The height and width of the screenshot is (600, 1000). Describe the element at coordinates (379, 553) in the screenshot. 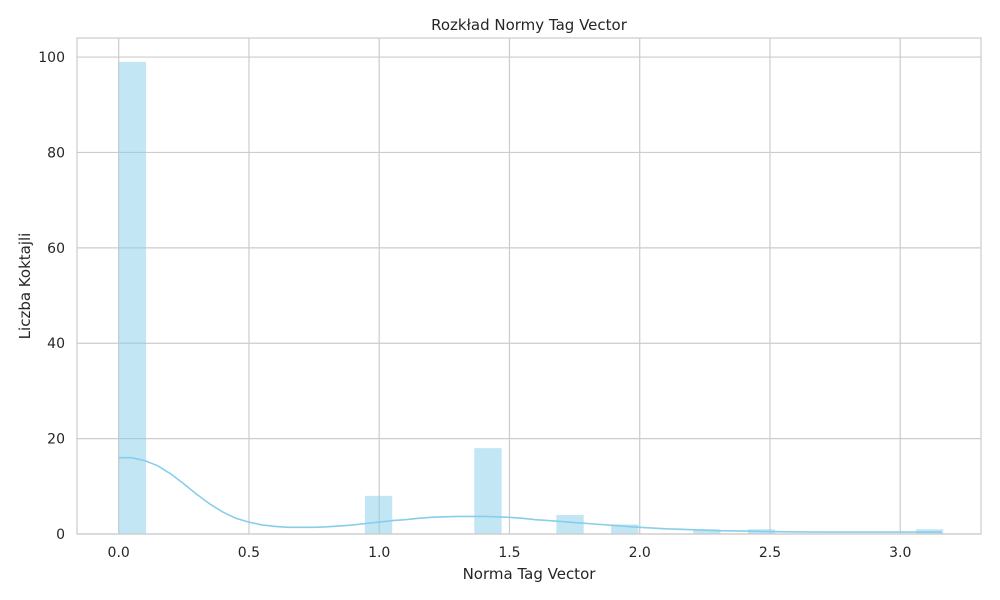

I see `x-tick-label: 1.0` at that location.